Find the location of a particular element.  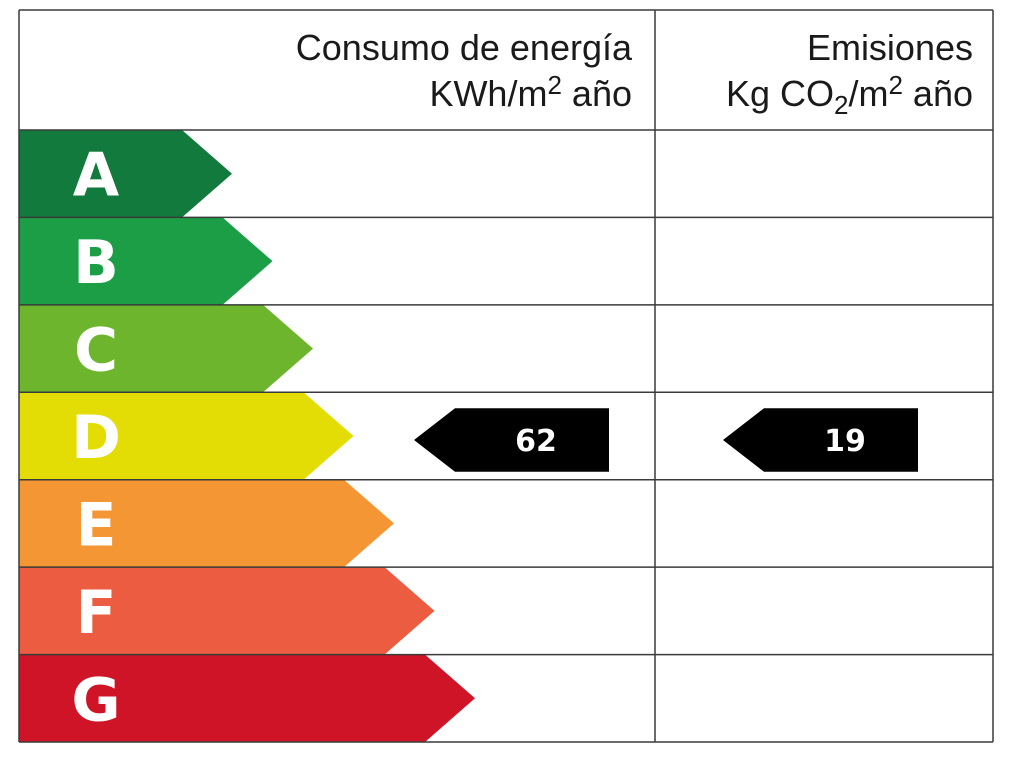

energy-unit-prefix: KWh/m is located at coordinates (488, 93).